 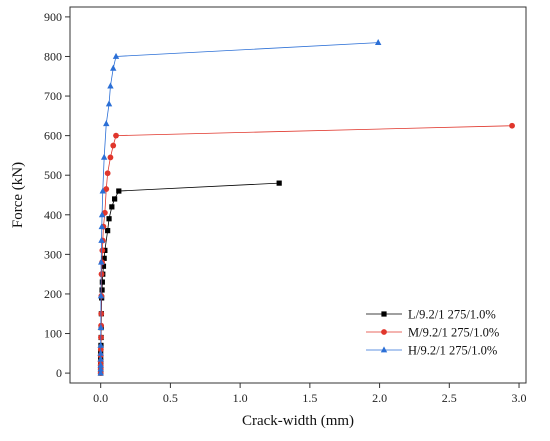 I want to click on x-tick-label: 1.0, so click(x=240, y=398).